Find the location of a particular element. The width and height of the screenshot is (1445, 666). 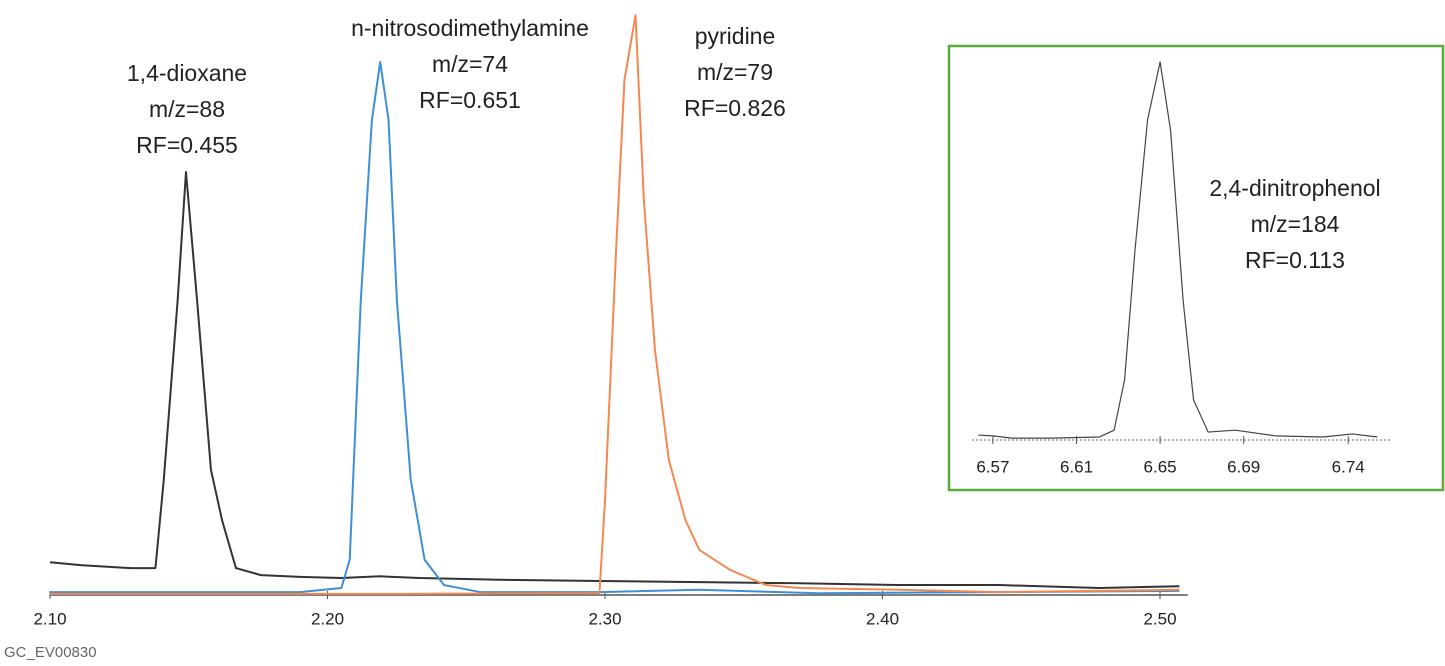

peak-label: m/z=74 is located at coordinates (470, 64).